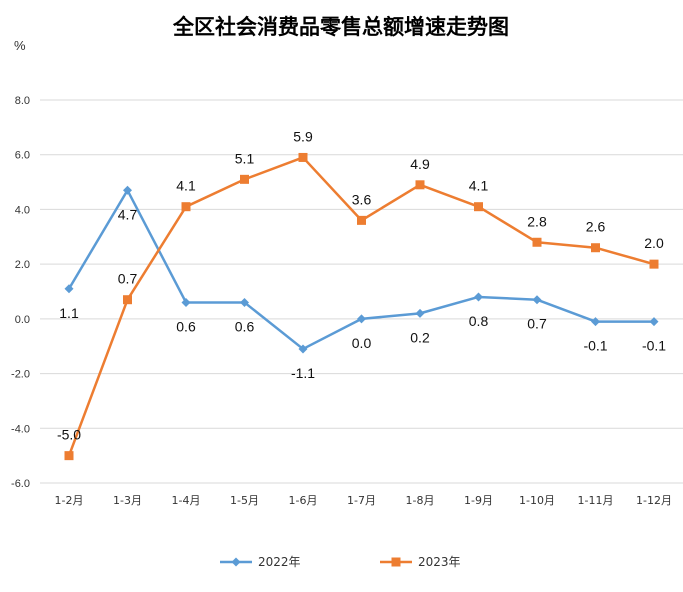 The width and height of the screenshot is (683, 592). I want to click on legend-marker-diamond, so click(236, 562).